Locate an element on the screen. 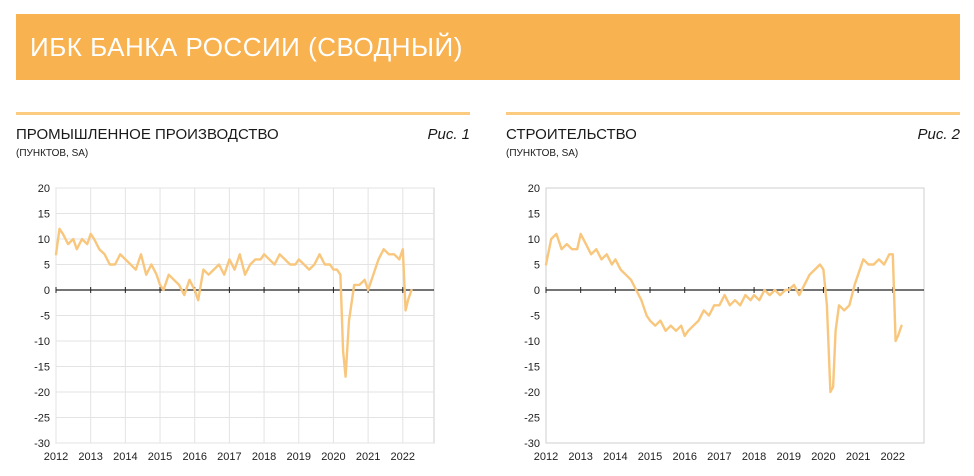  section-banner: ИБК БАНКА РОССИИ (СВОДНЫЙ) is located at coordinates (488, 47).